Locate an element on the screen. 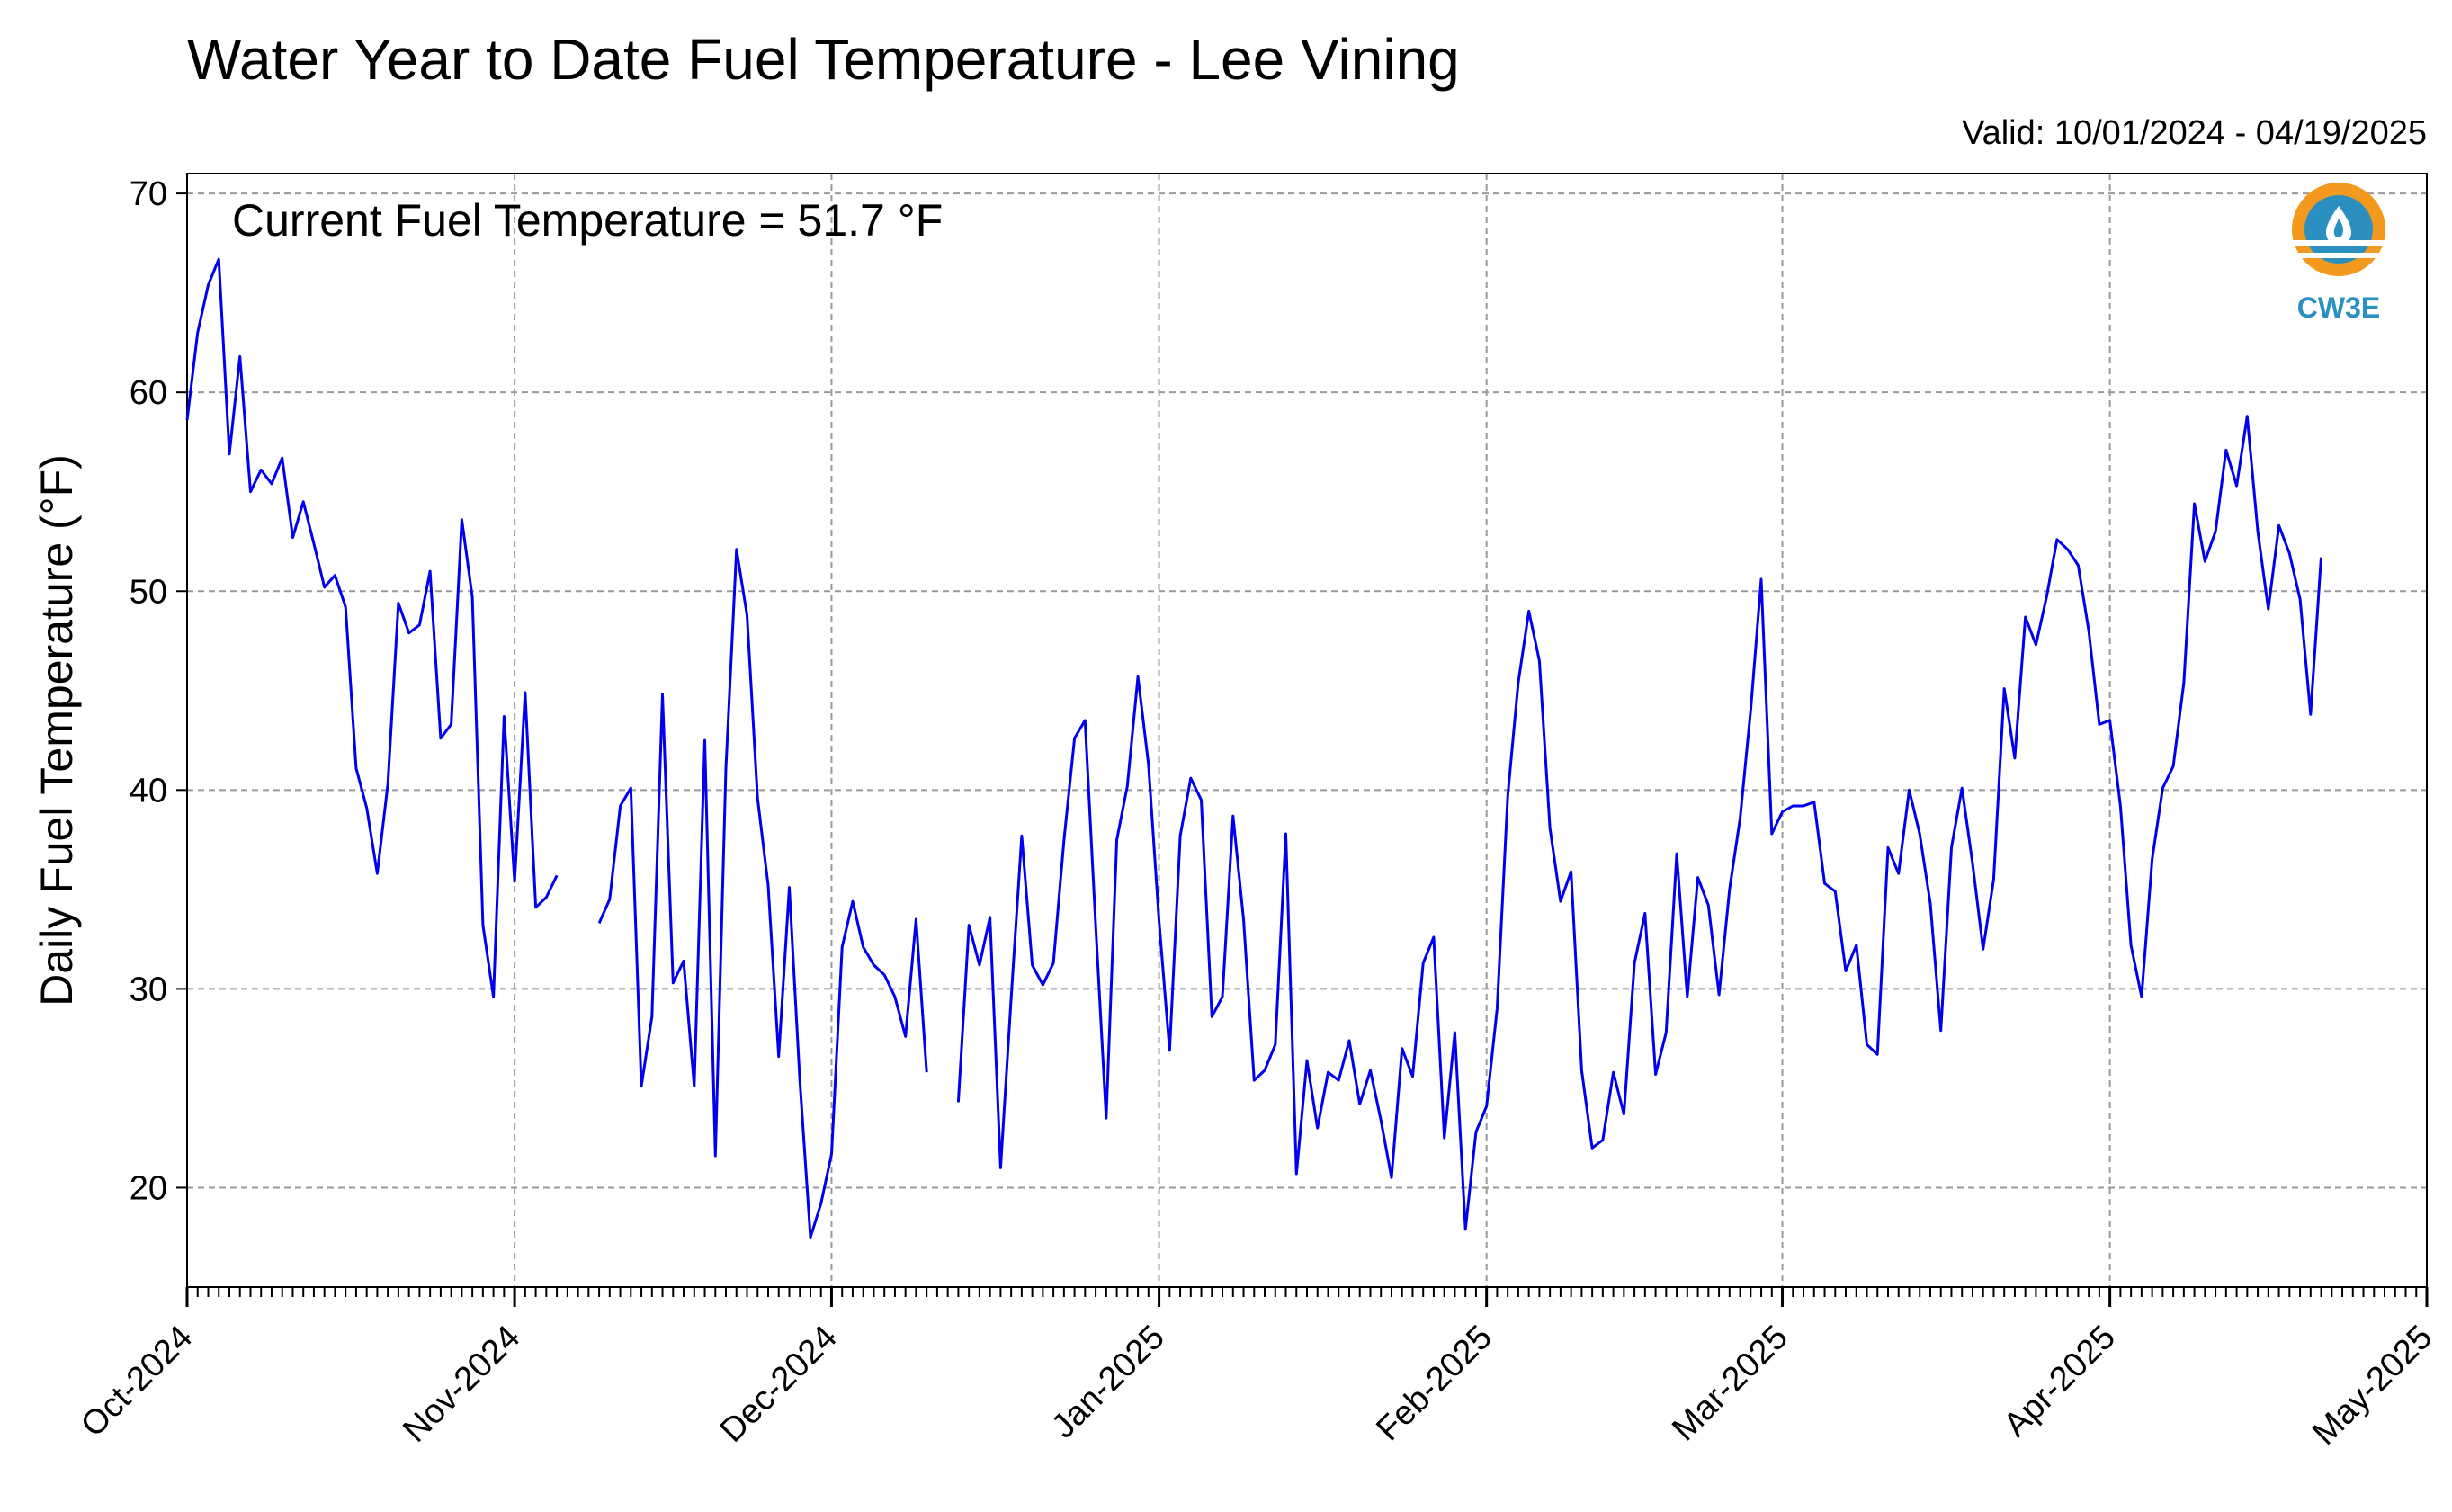  x-tick-label: Feb-2025 is located at coordinates (1434, 1384).